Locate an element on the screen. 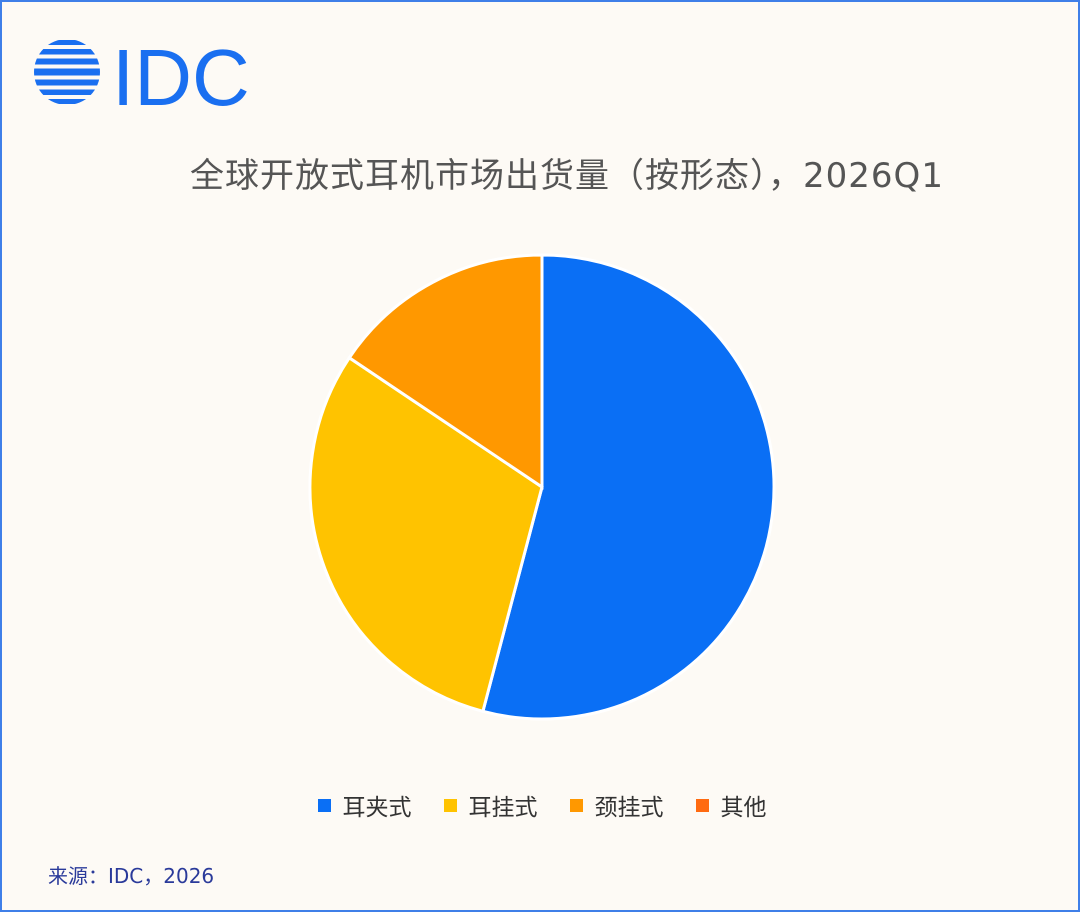  legend-label-other: 其他 is located at coordinates (743, 808).